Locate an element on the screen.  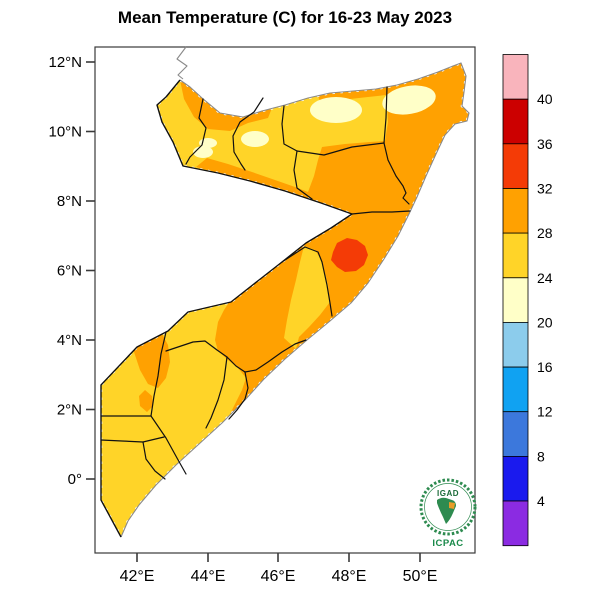
logo-inner-ring is located at coordinates (448, 507).